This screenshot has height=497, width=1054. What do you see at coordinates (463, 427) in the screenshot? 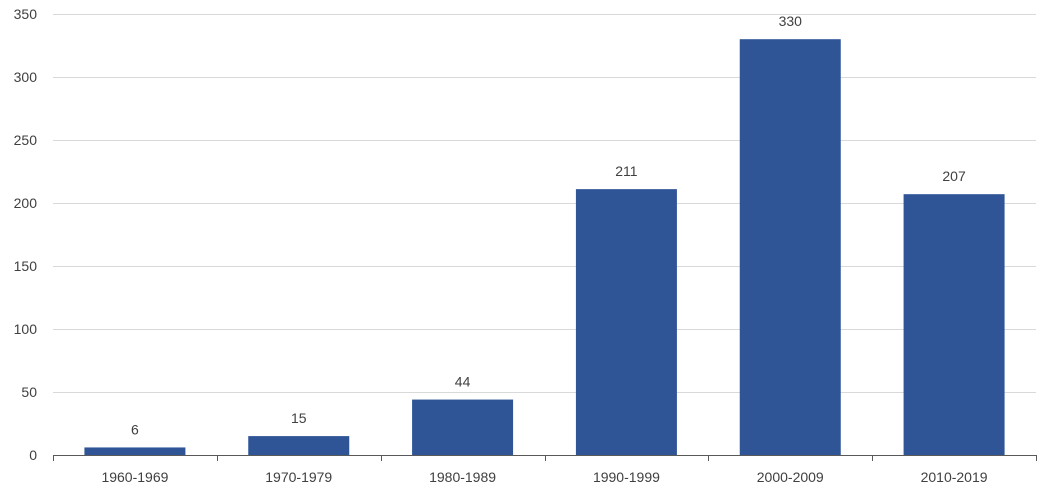
I see `bar-1980-1989` at bounding box center [463, 427].